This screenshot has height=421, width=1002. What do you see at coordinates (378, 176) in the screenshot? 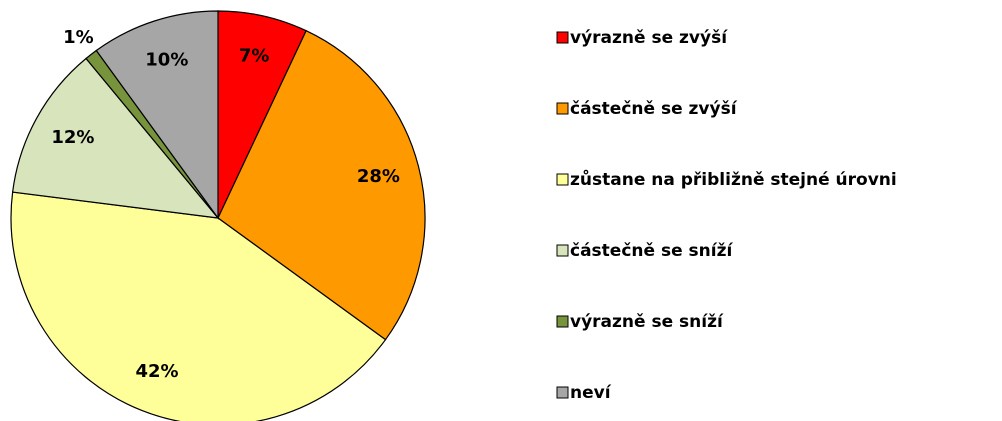
I see `data-label: 28%` at bounding box center [378, 176].